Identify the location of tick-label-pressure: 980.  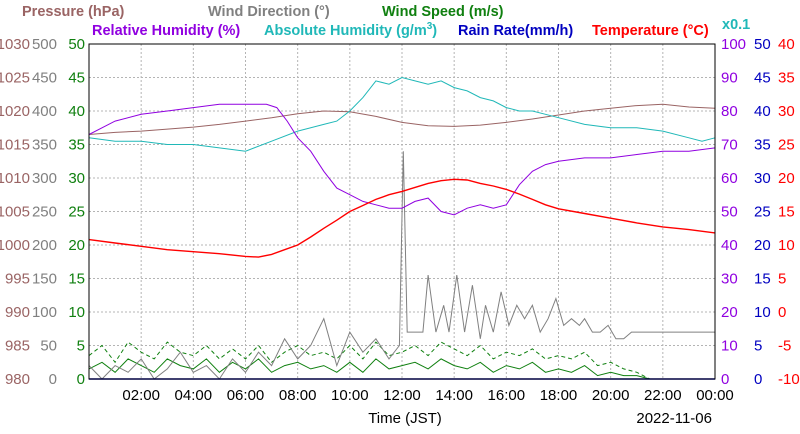
(17, 379).